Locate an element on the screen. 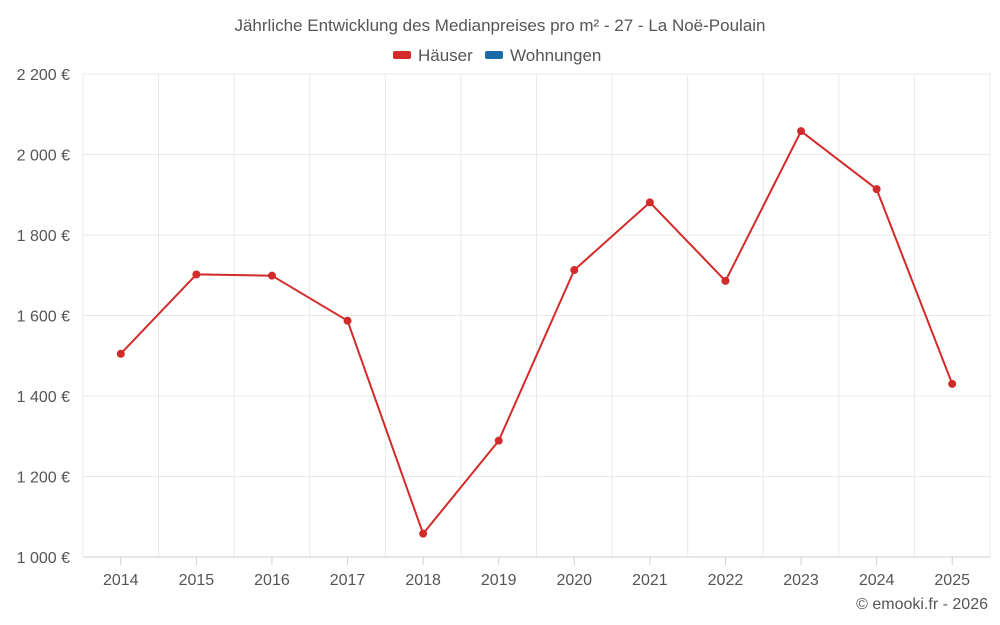 This screenshot has width=1000, height=625. x-tick-label: 2023 is located at coordinates (801, 580).